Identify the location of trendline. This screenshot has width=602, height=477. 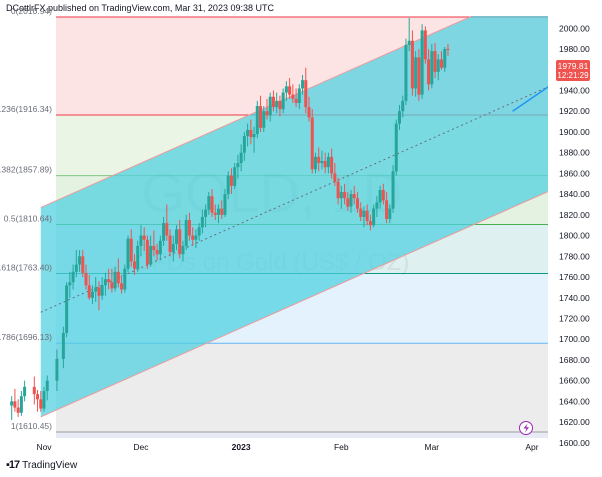
(548, 86).